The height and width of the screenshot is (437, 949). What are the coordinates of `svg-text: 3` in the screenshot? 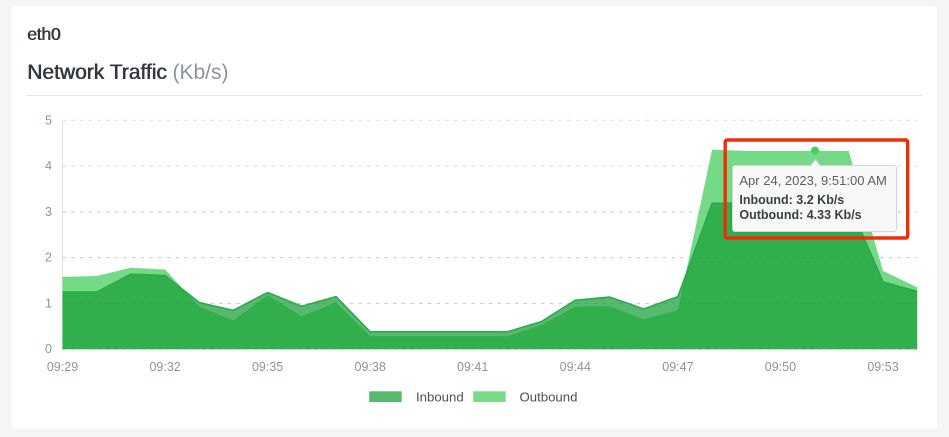 It's located at (48, 212).